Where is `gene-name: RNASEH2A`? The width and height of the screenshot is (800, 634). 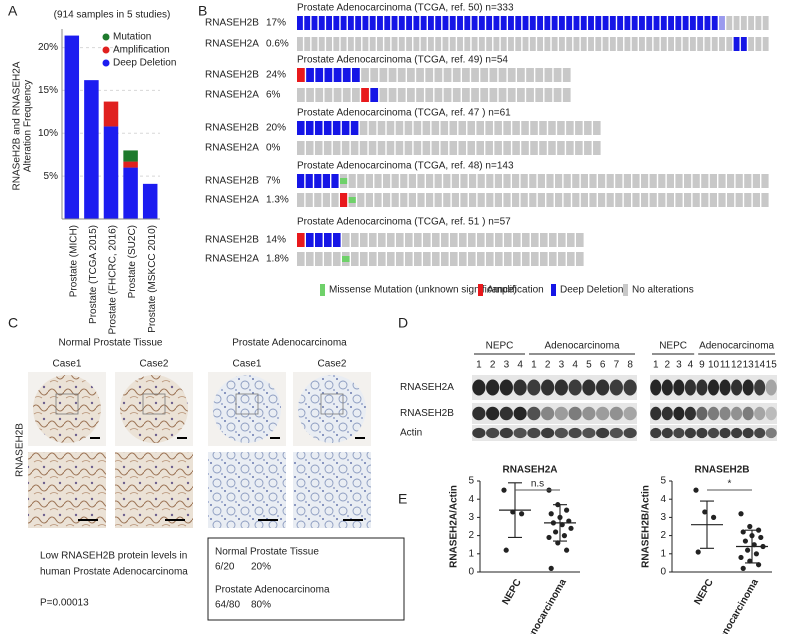
gene-name: RNASEH2A is located at coordinates (232, 148).